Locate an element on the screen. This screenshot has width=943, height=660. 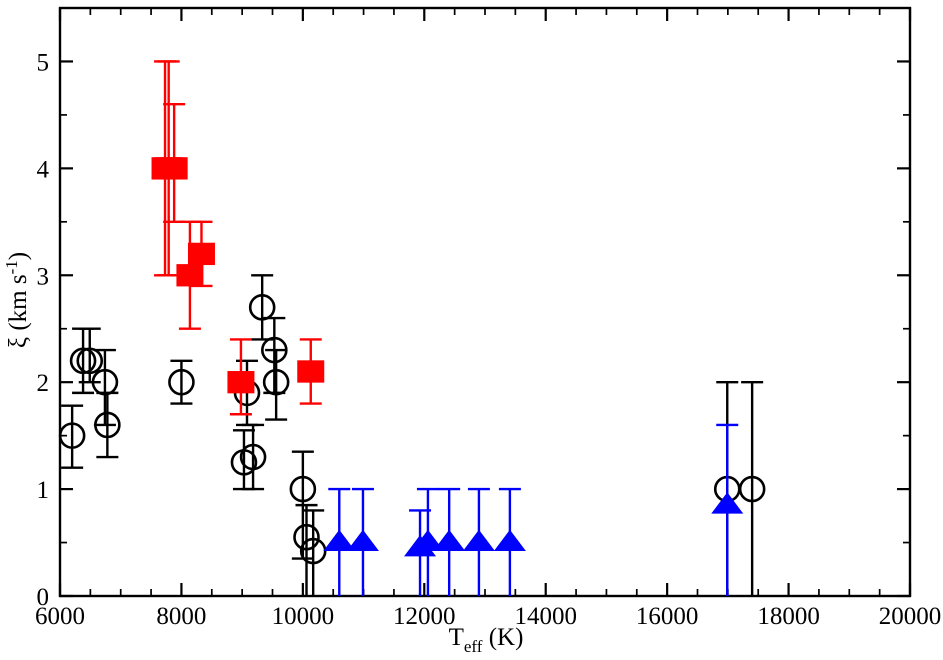
x-axis-label-base: T is located at coordinates (456, 637).